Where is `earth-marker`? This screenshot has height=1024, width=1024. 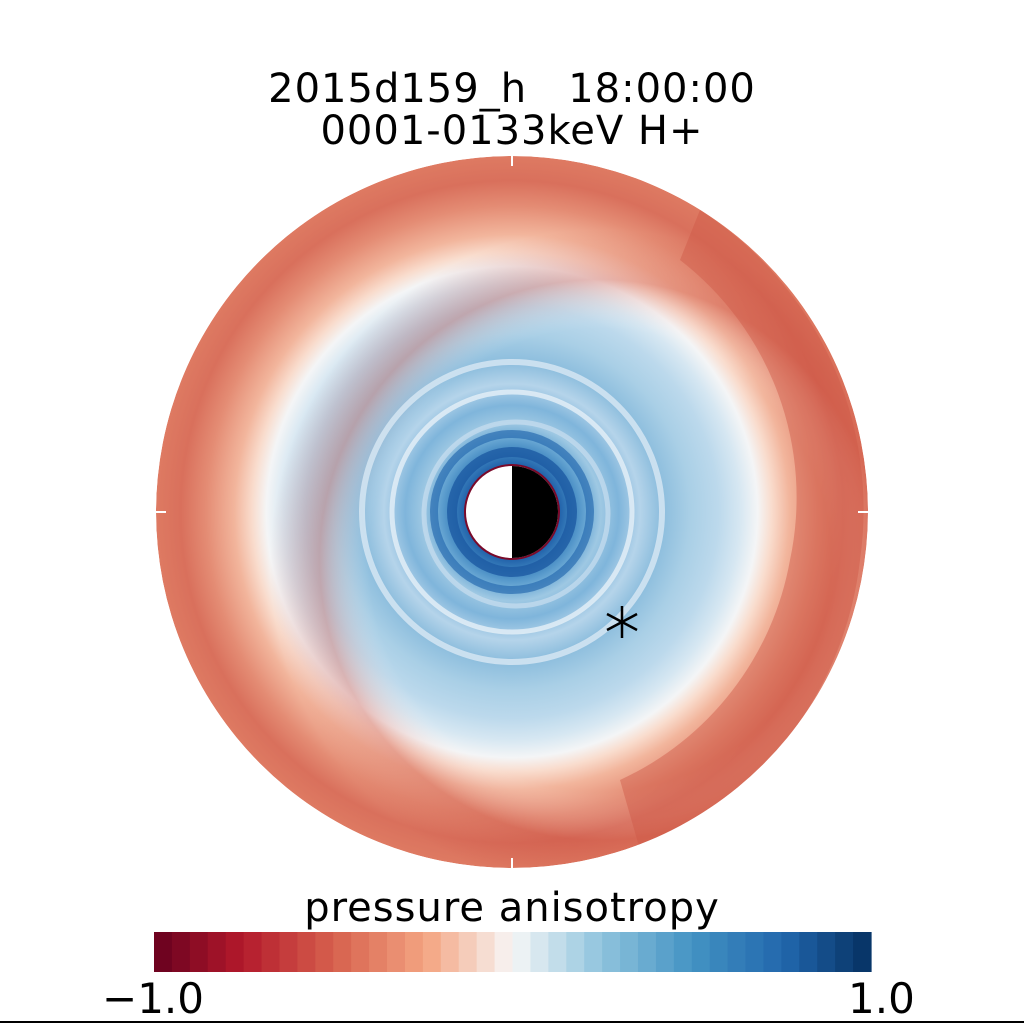 earth-marker is located at coordinates (512, 512).